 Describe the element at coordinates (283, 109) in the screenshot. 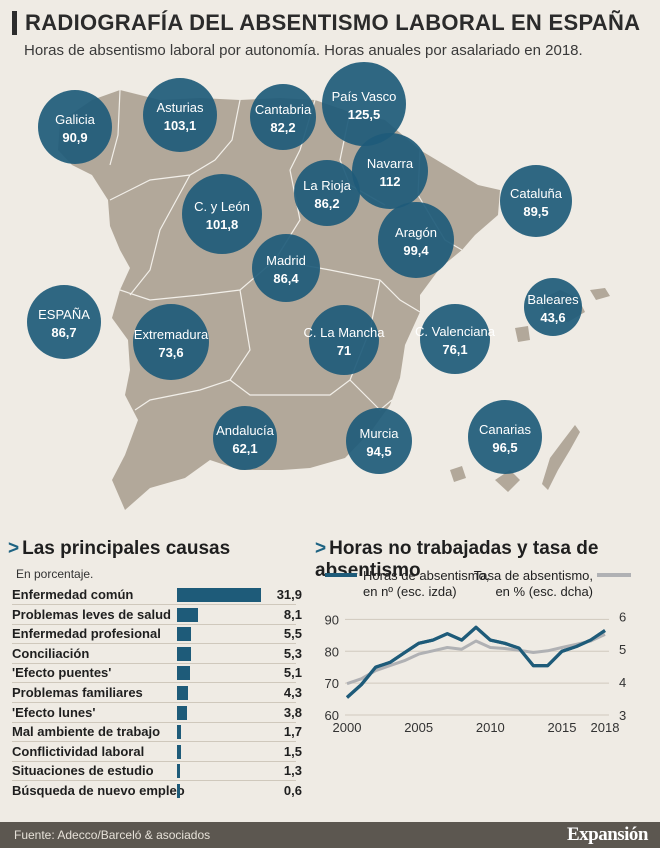

I see `bubble-region-name: Cantabria` at that location.